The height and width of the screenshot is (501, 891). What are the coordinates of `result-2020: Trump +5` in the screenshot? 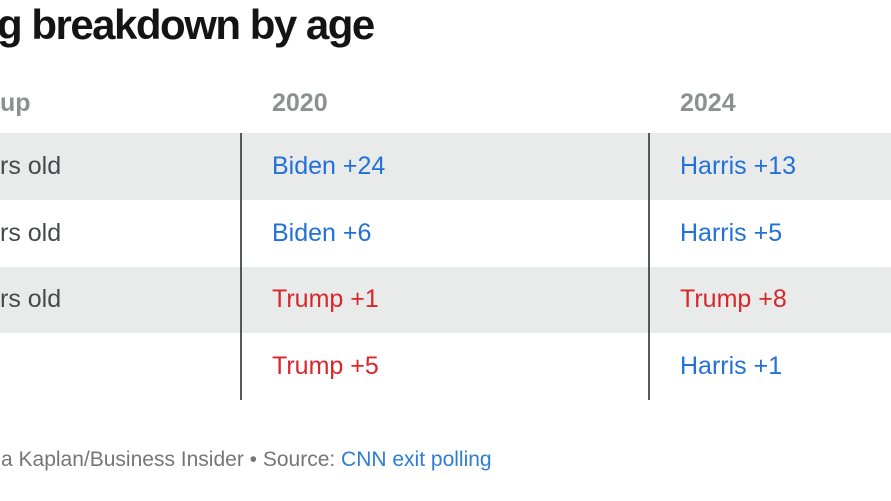 It's located at (325, 366).